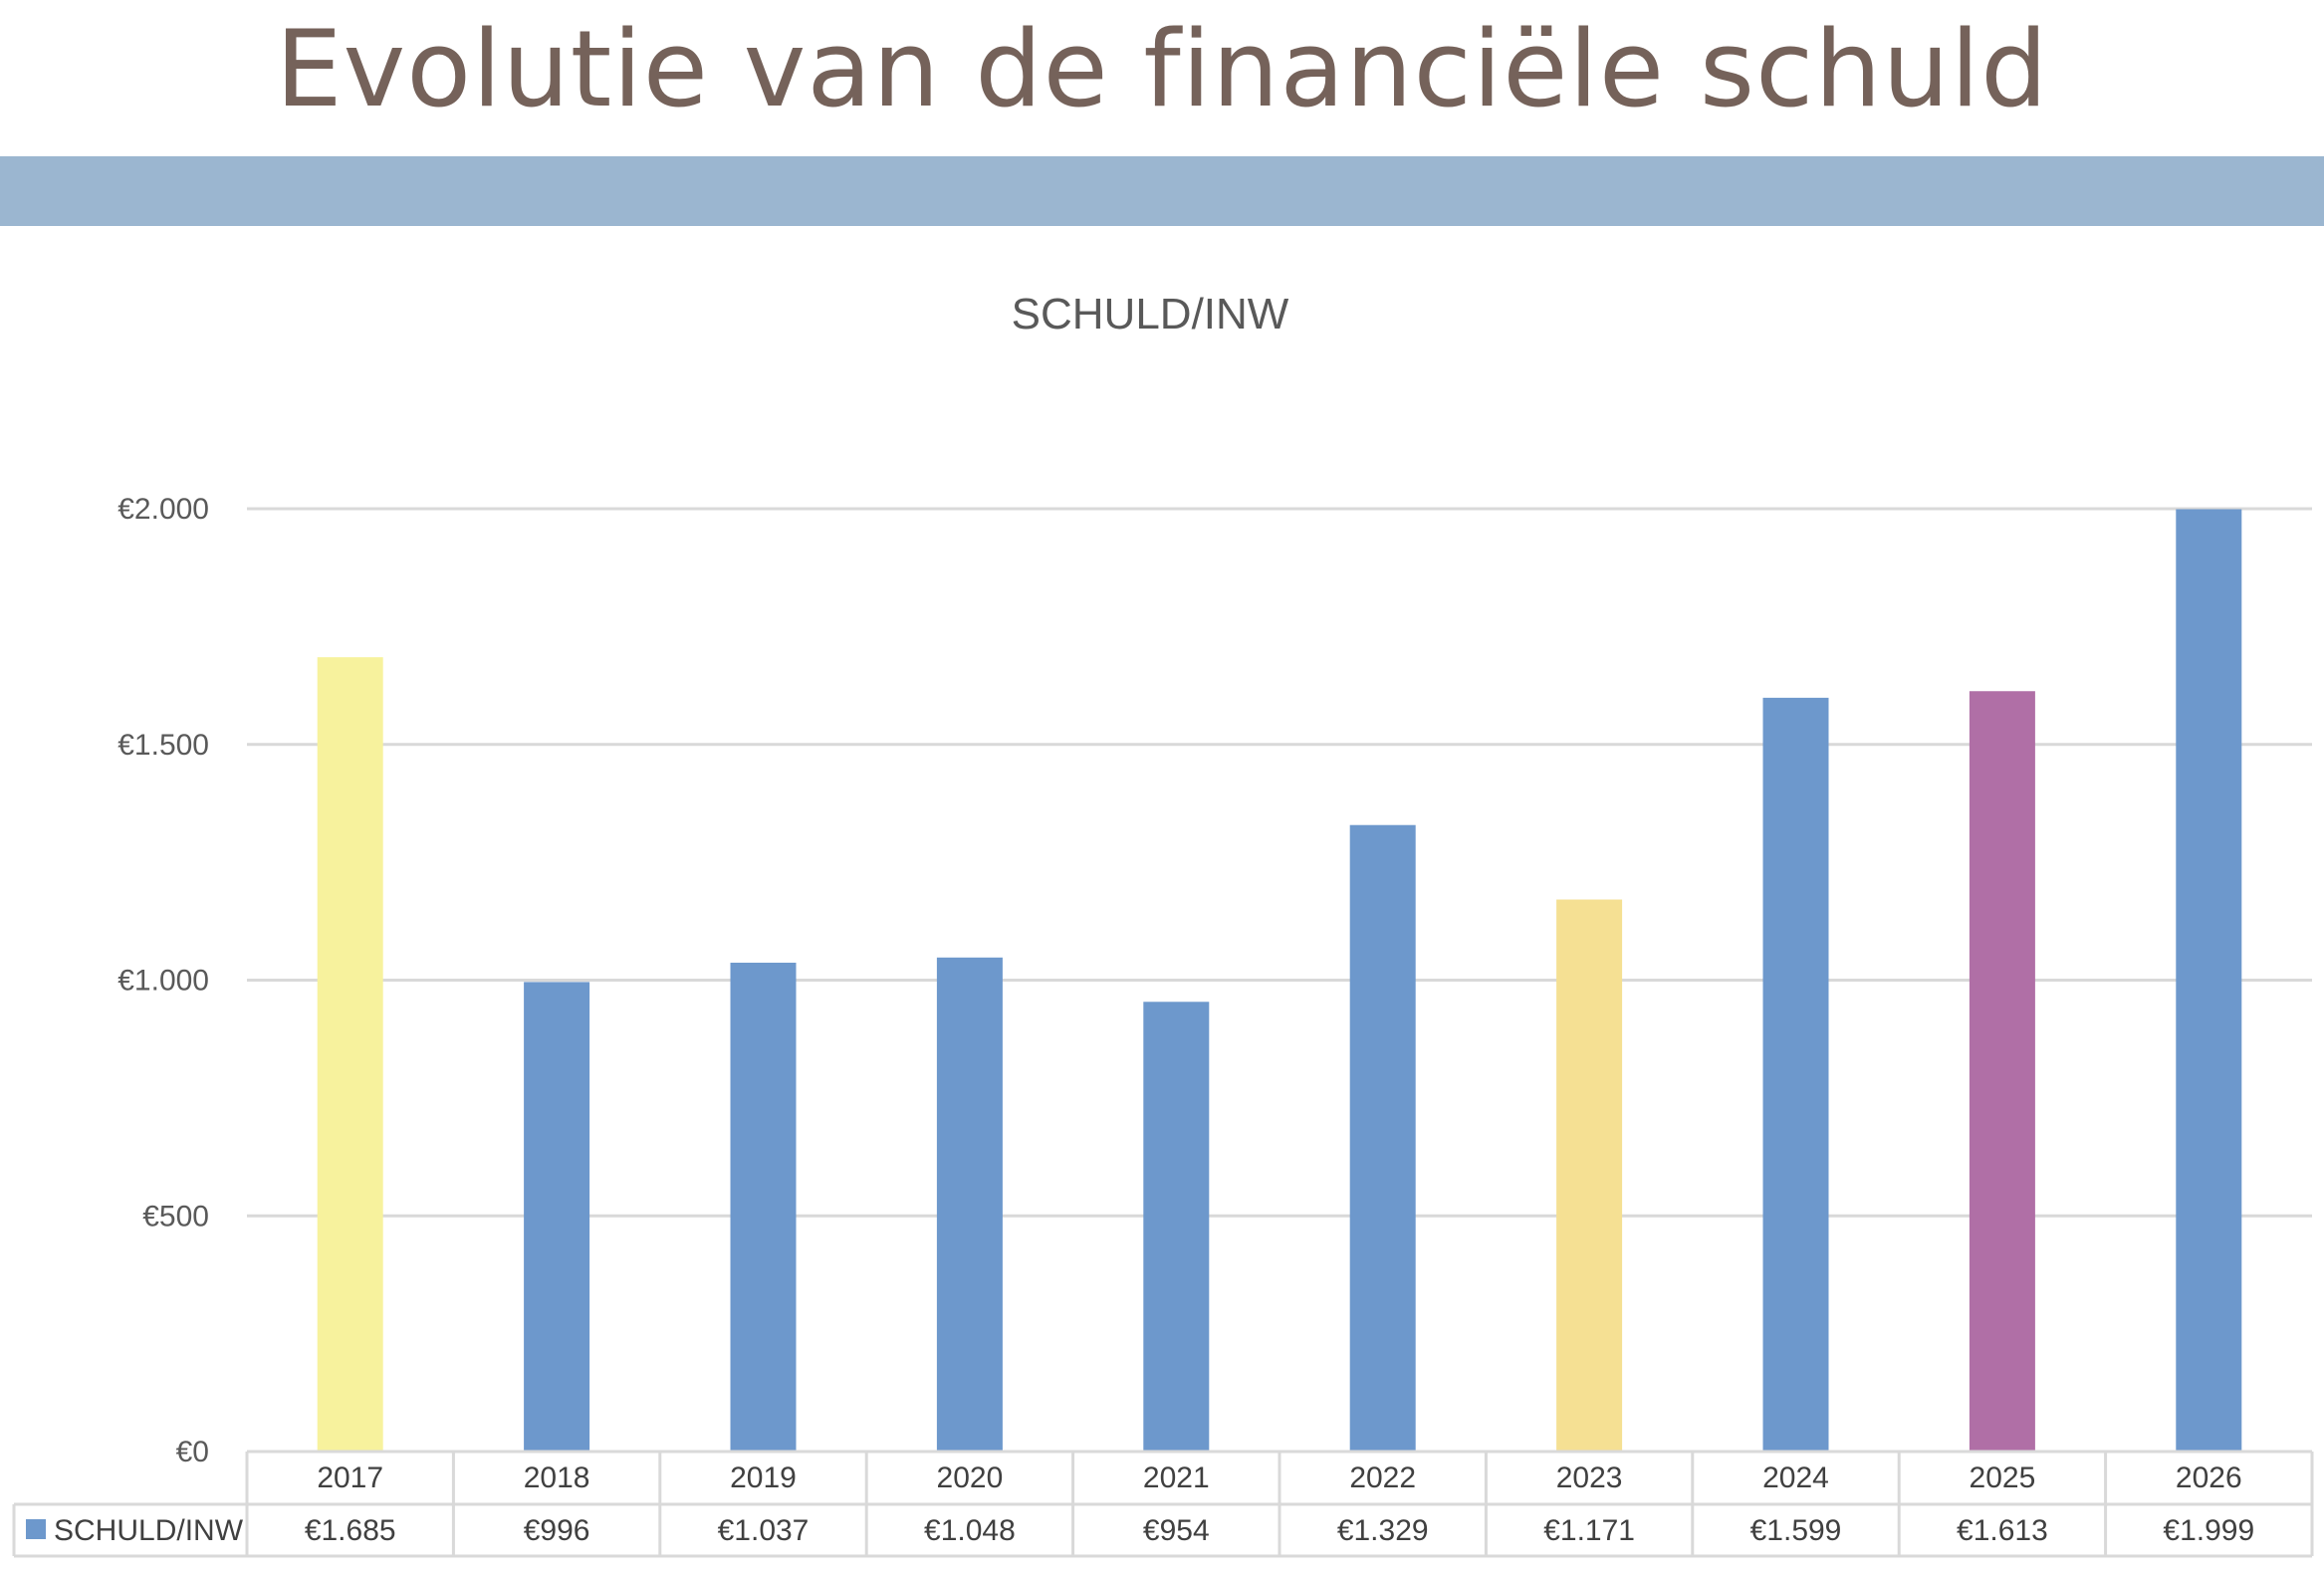 The image size is (2324, 1571). Describe the element at coordinates (1589, 1175) in the screenshot. I see `bar-2023` at that location.